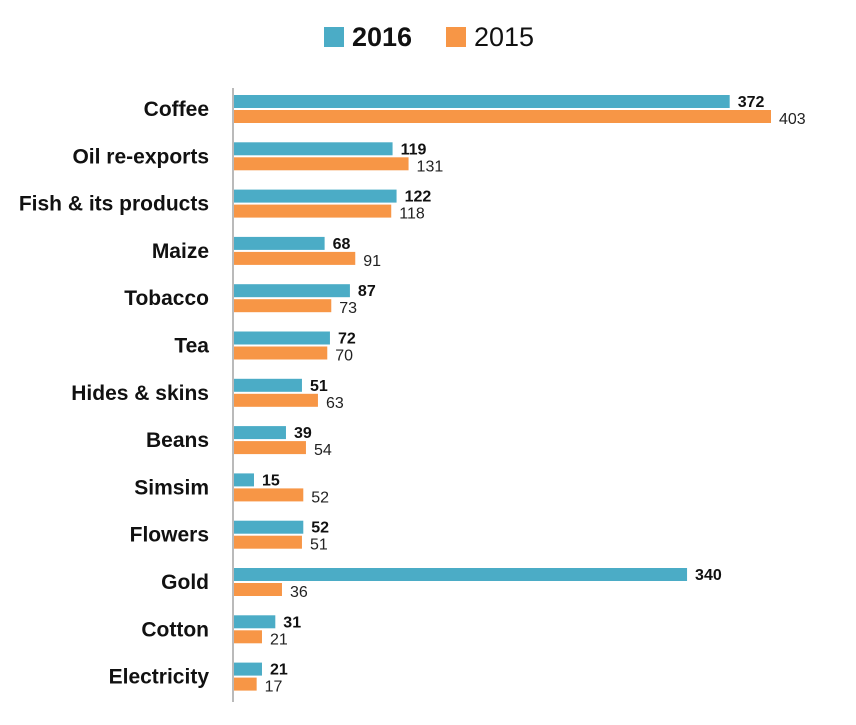 The height and width of the screenshot is (725, 856). What do you see at coordinates (255, 622) in the screenshot?
I see `bar-2016-cotton` at bounding box center [255, 622].